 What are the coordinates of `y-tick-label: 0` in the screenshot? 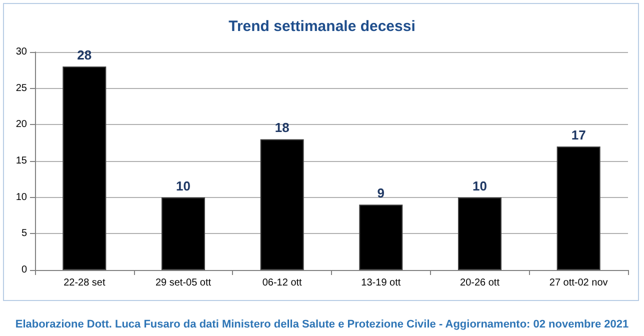 It's located at (24, 270).